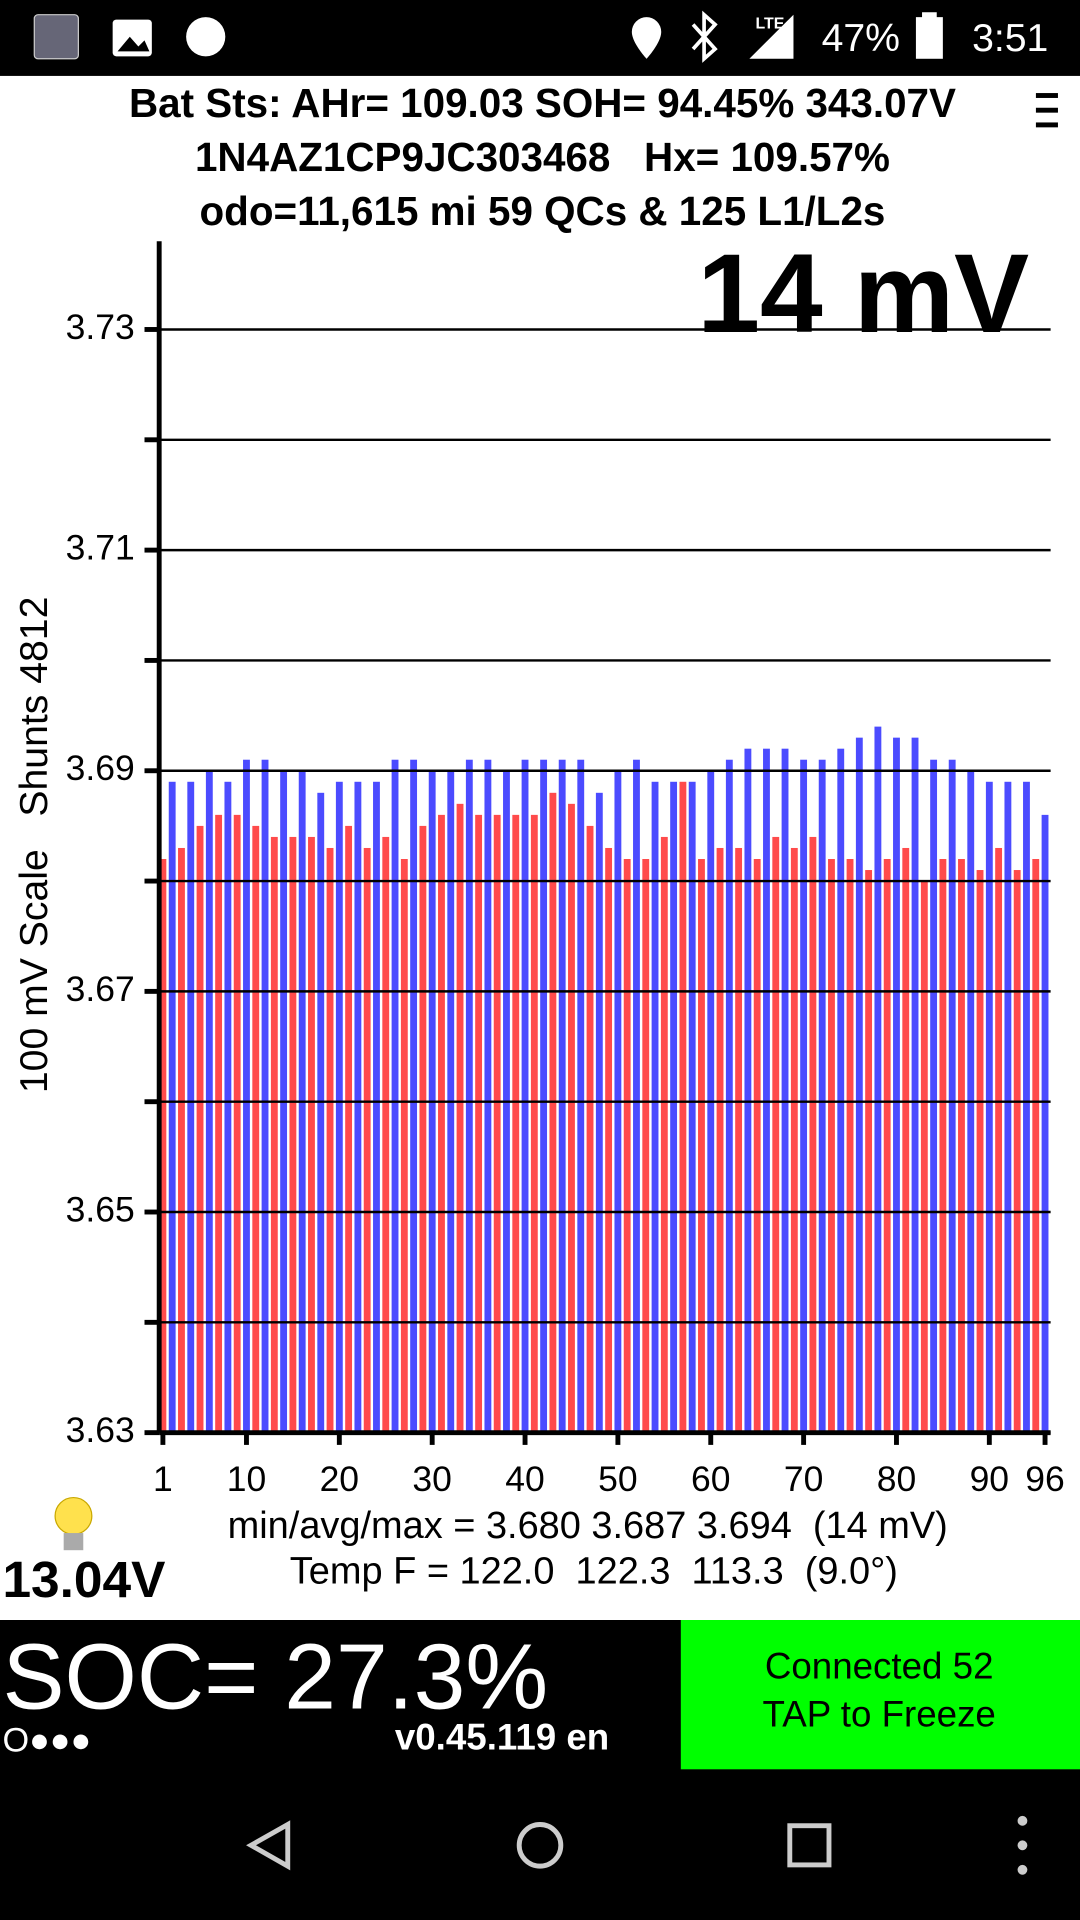 This screenshot has width=1080, height=1920. What do you see at coordinates (340, 1479) in the screenshot?
I see `x-tick-label: 20` at bounding box center [340, 1479].